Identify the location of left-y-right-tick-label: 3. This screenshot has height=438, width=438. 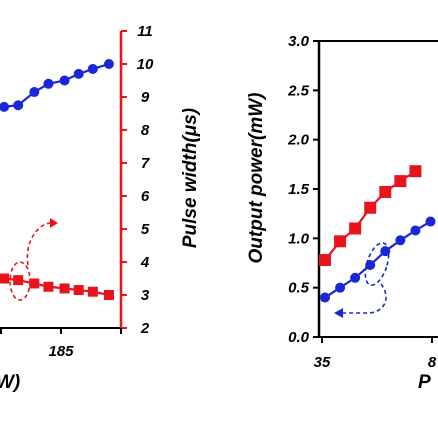
(145, 295).